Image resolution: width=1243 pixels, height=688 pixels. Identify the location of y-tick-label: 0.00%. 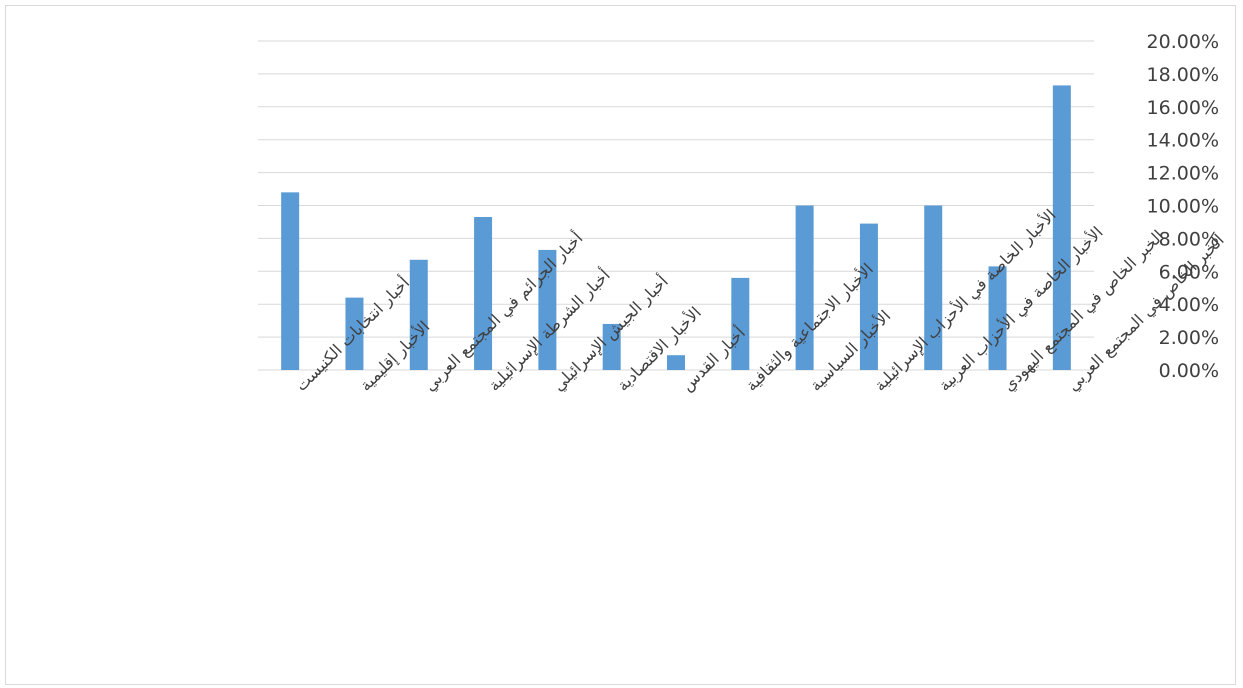
(1189, 371).